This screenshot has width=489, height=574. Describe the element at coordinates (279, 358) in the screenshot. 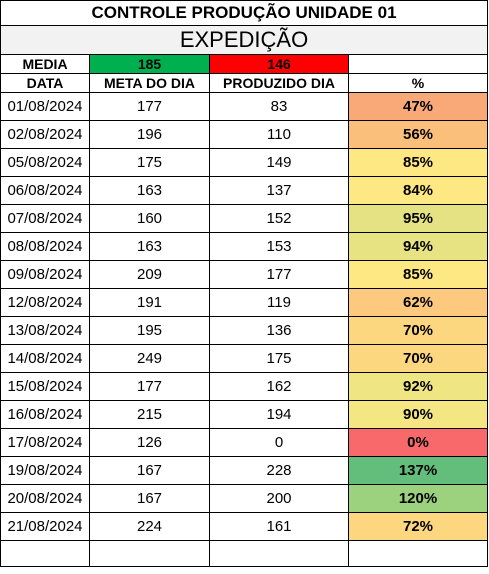

I see `cell-produzido: 175` at that location.